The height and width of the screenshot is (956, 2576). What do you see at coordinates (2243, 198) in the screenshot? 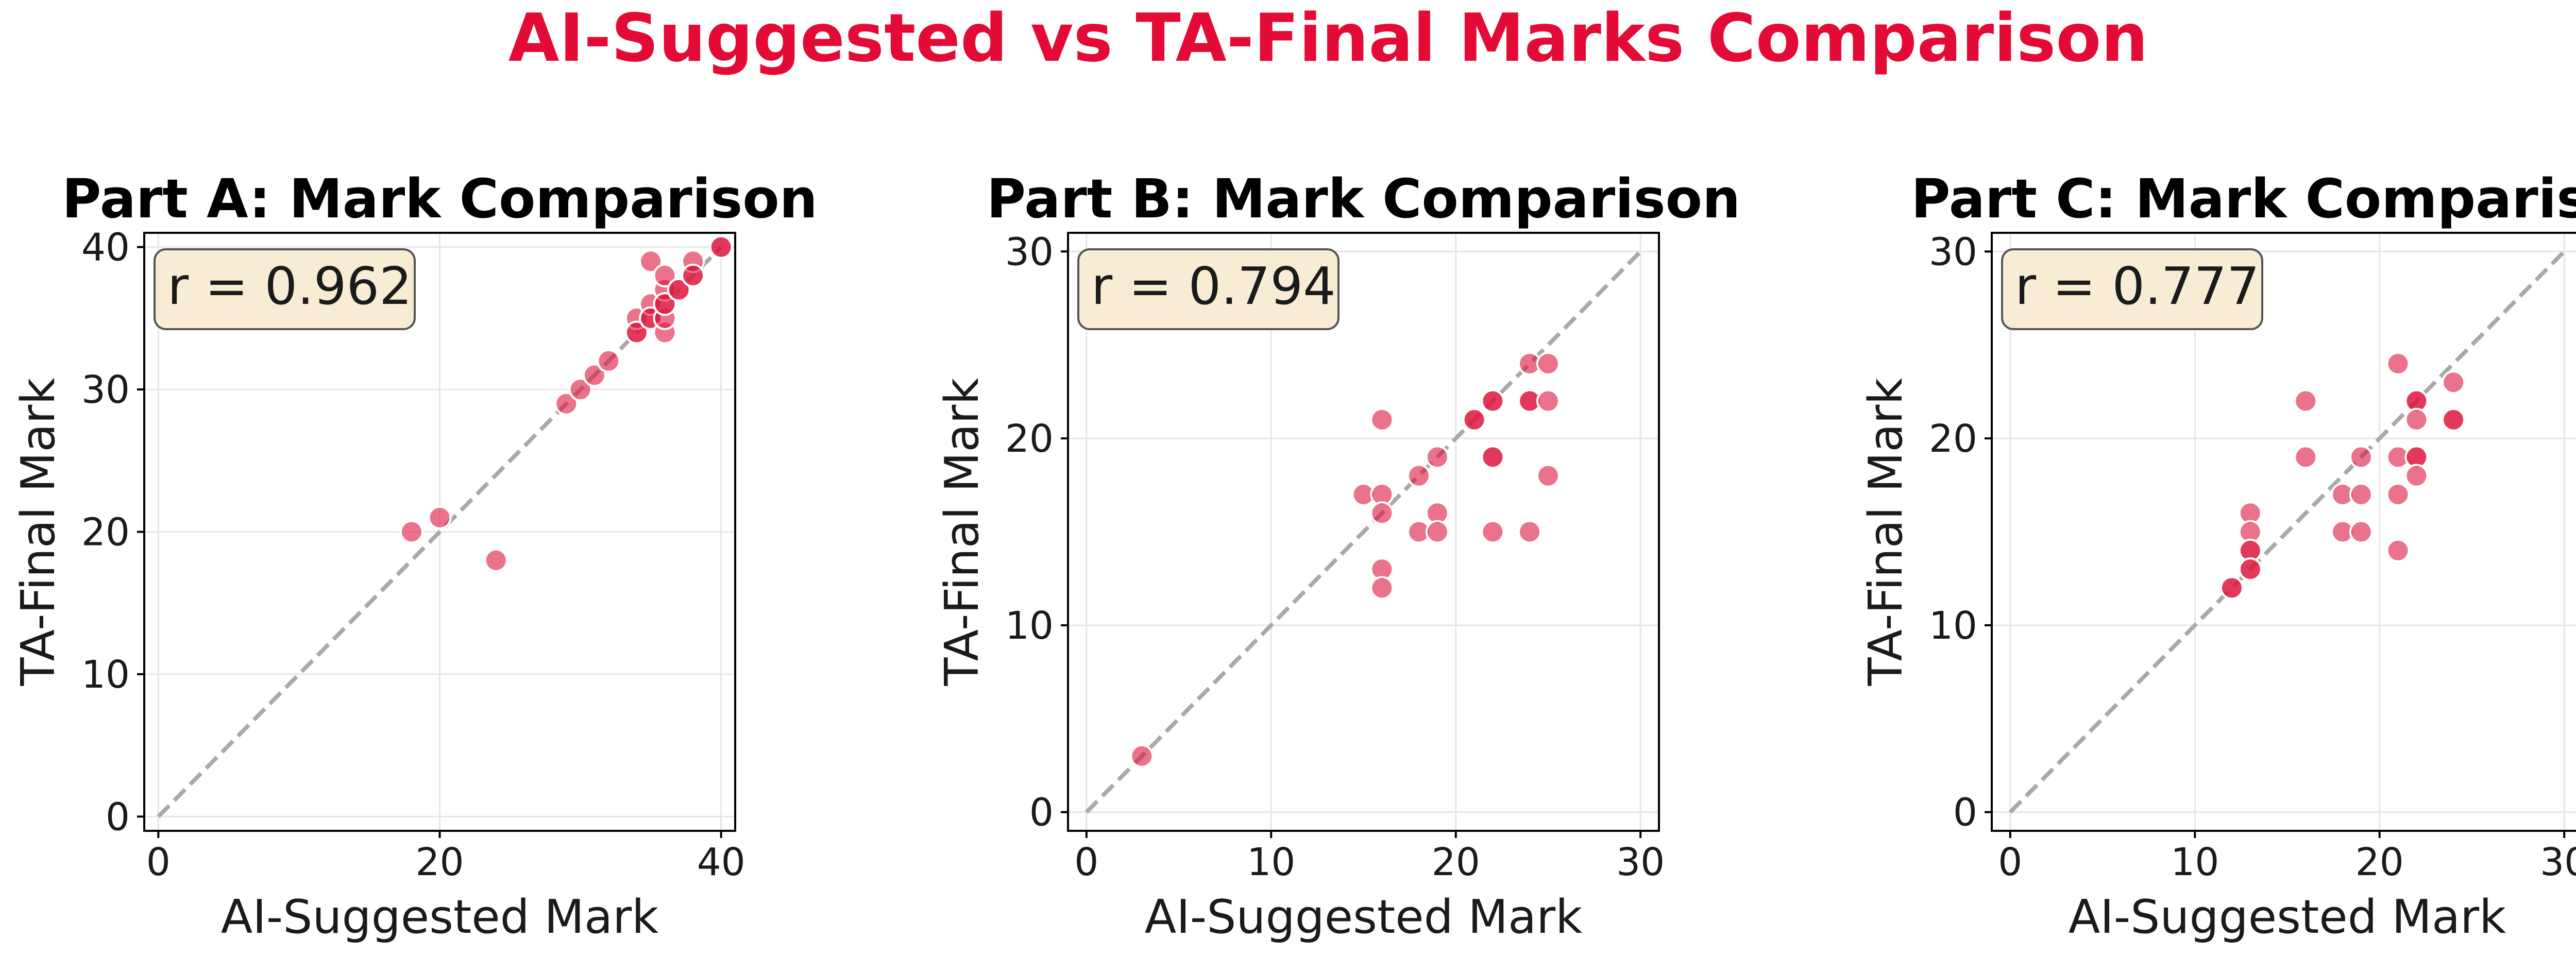
I see `panel-title: Part C: Mark Comparison` at bounding box center [2243, 198].